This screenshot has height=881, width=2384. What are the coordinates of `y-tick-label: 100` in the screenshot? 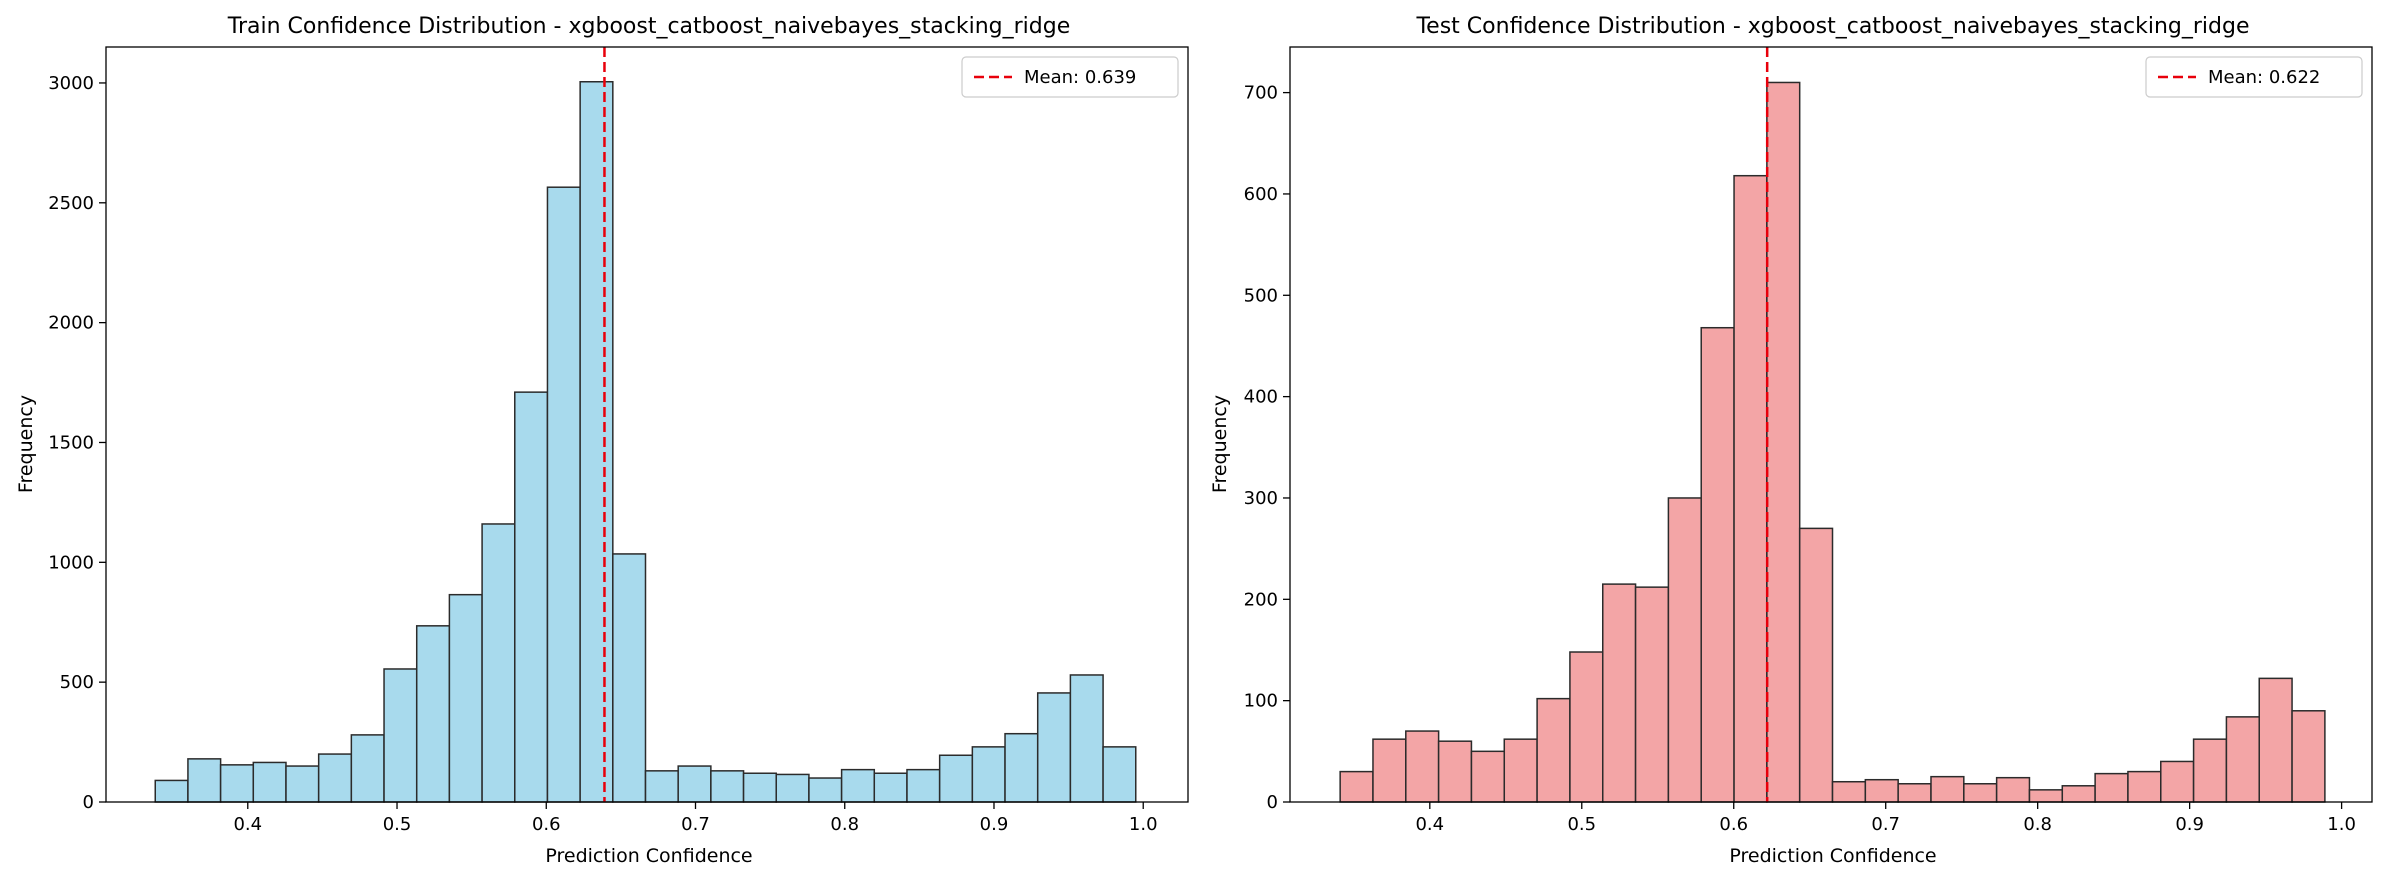 It's located at (1261, 701).